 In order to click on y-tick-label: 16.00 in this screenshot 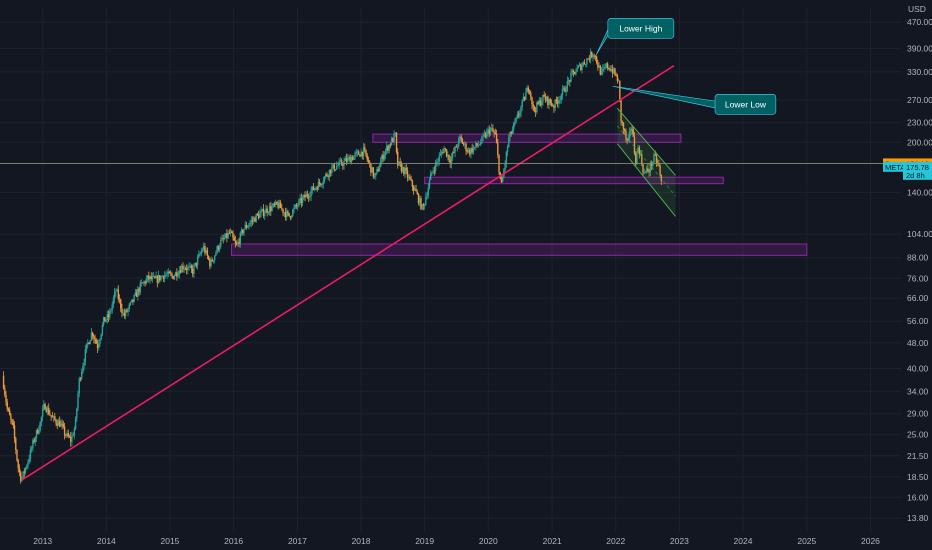, I will do `click(918, 497)`.